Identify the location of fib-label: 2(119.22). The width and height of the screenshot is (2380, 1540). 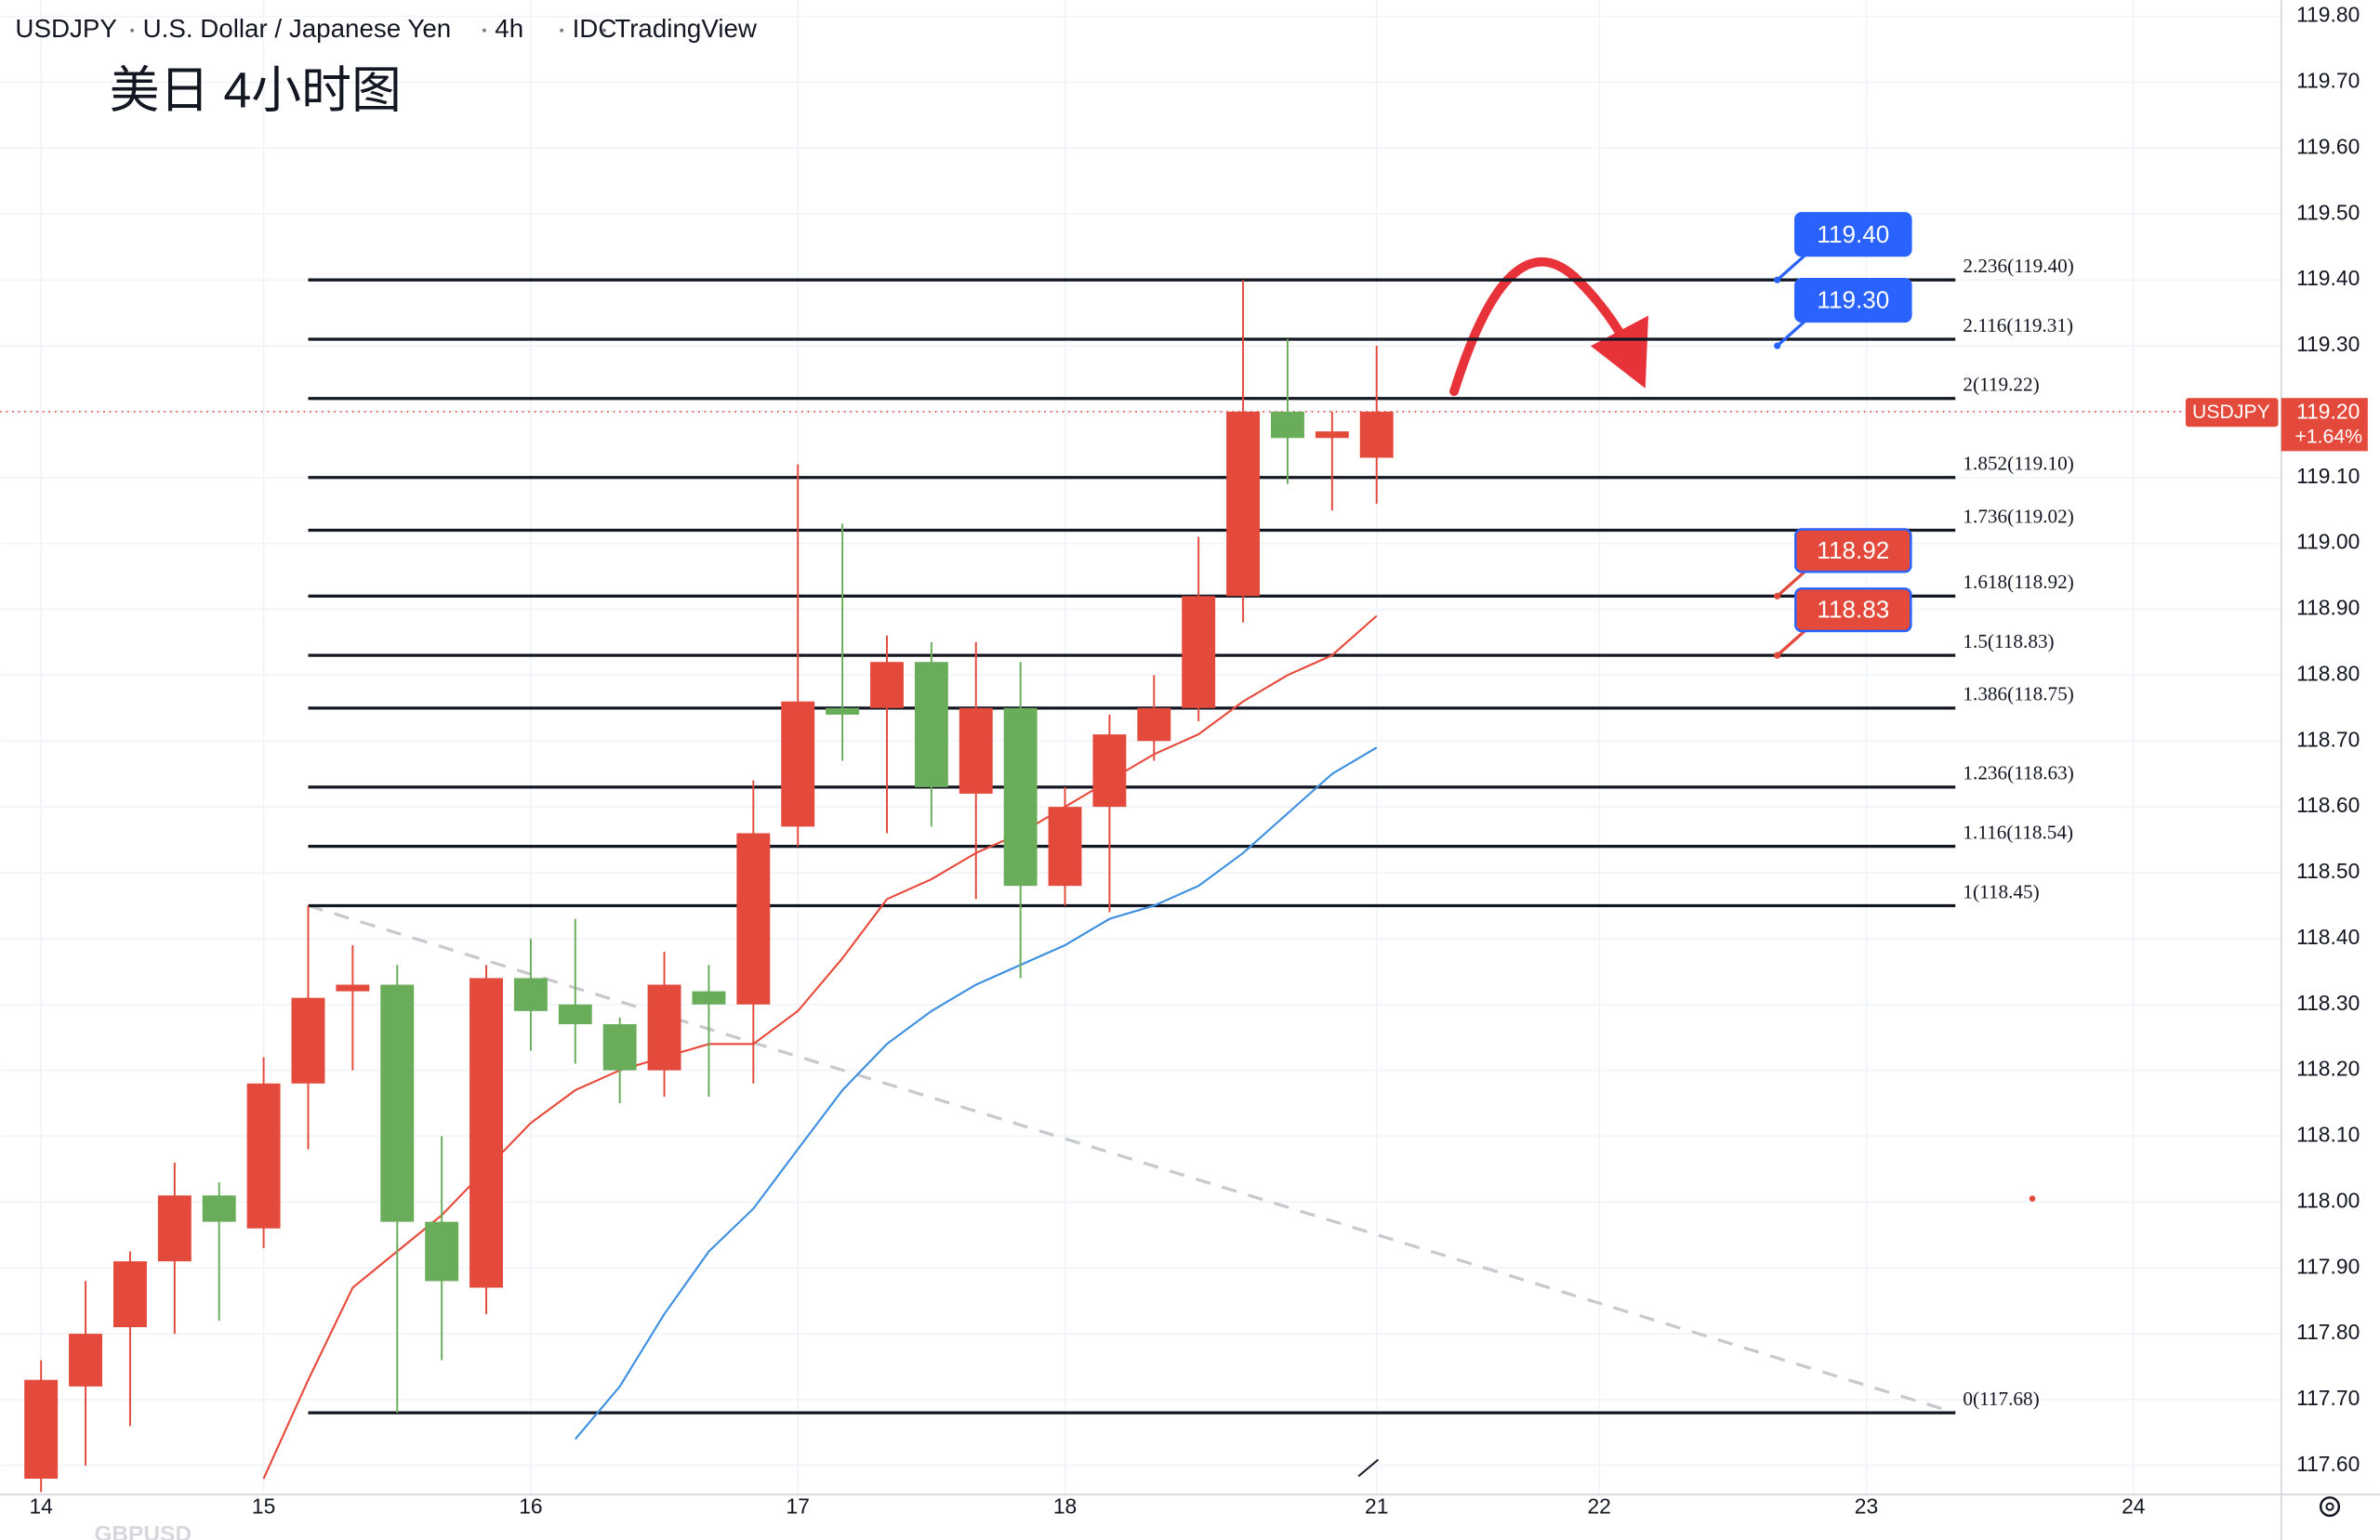
(2001, 385).